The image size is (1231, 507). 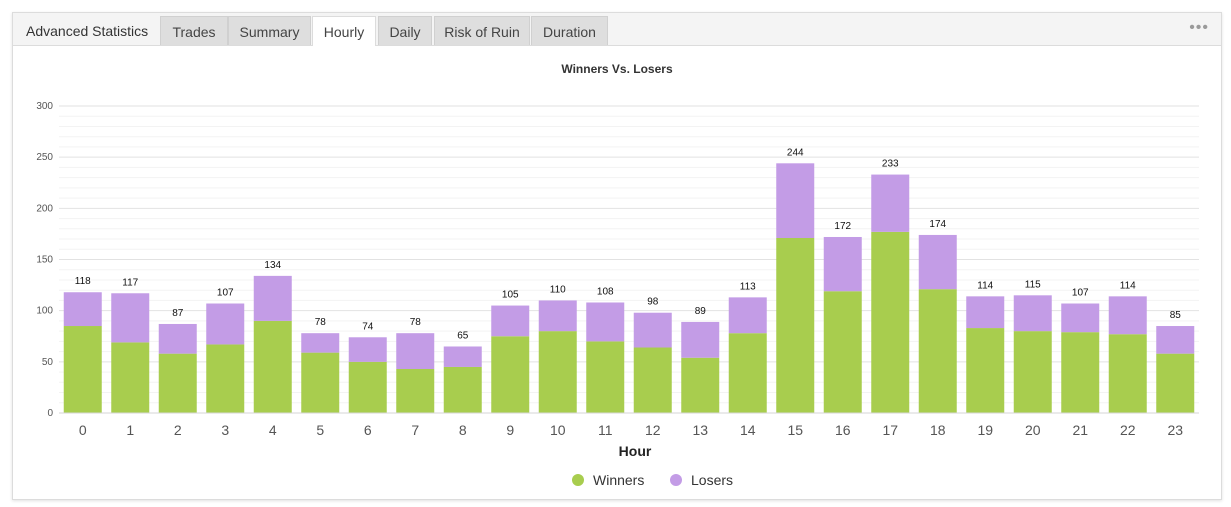 I want to click on data-label-9: 105, so click(x=510, y=295).